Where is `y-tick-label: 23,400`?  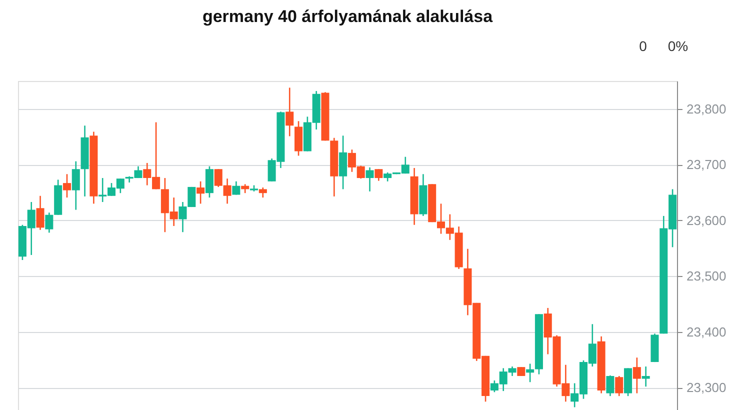
y-tick-label: 23,400 is located at coordinates (706, 332).